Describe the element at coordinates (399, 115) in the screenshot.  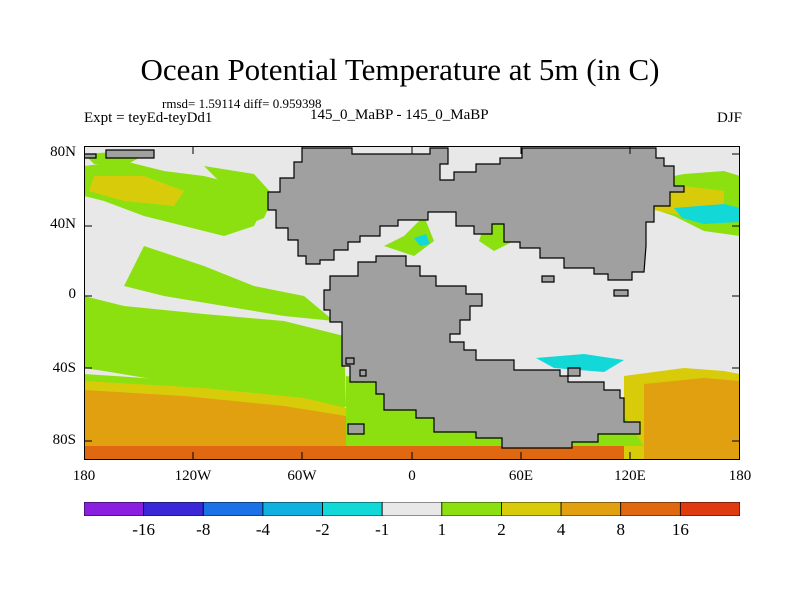
I see `subtitle: 145_0_MaBP - 145_0_MaBP` at that location.